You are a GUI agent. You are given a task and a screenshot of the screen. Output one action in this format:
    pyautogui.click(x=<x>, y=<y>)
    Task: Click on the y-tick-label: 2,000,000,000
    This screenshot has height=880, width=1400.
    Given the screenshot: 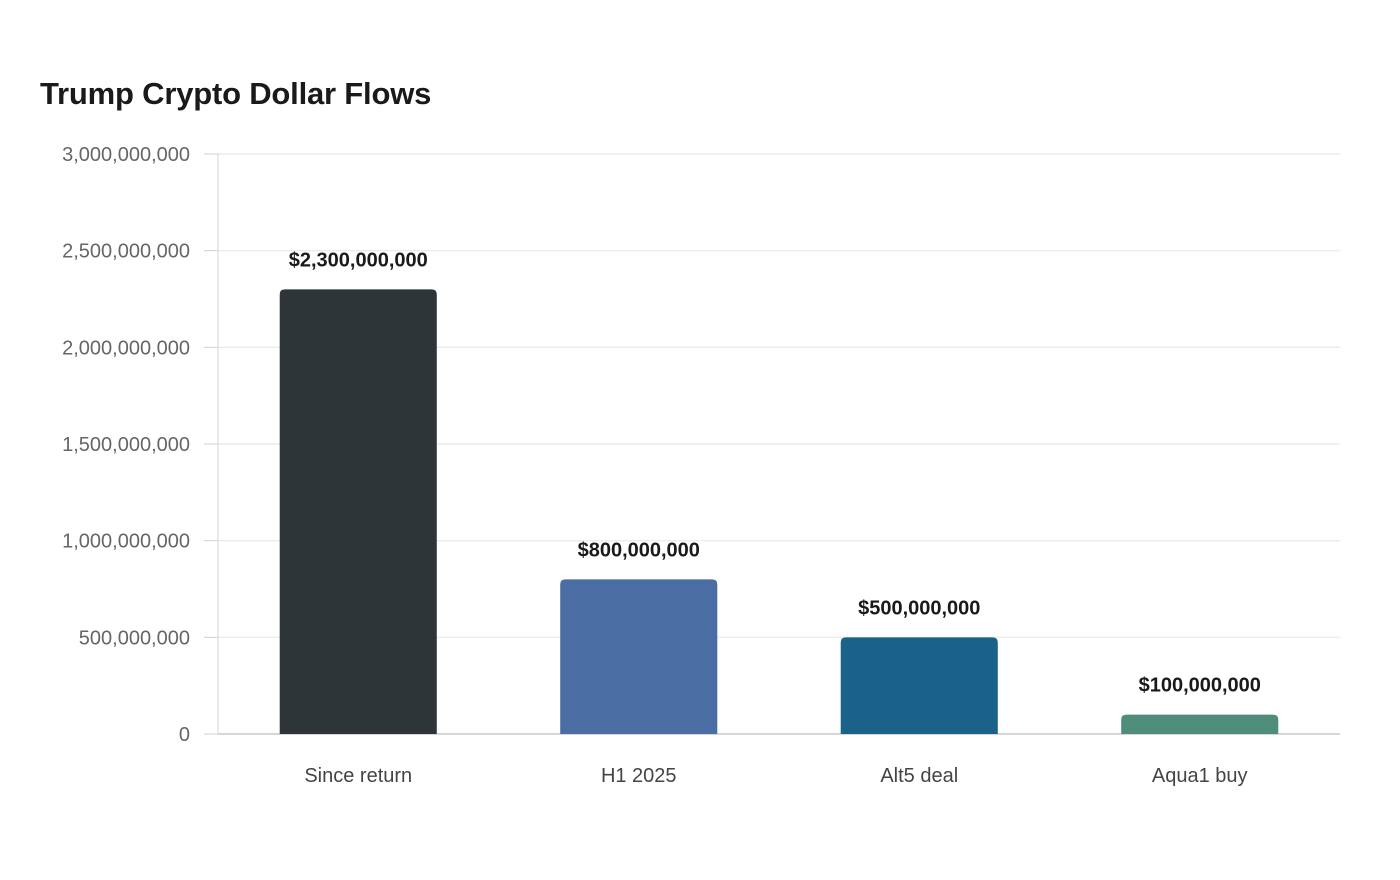 What is the action you would take?
    pyautogui.click(x=126, y=348)
    